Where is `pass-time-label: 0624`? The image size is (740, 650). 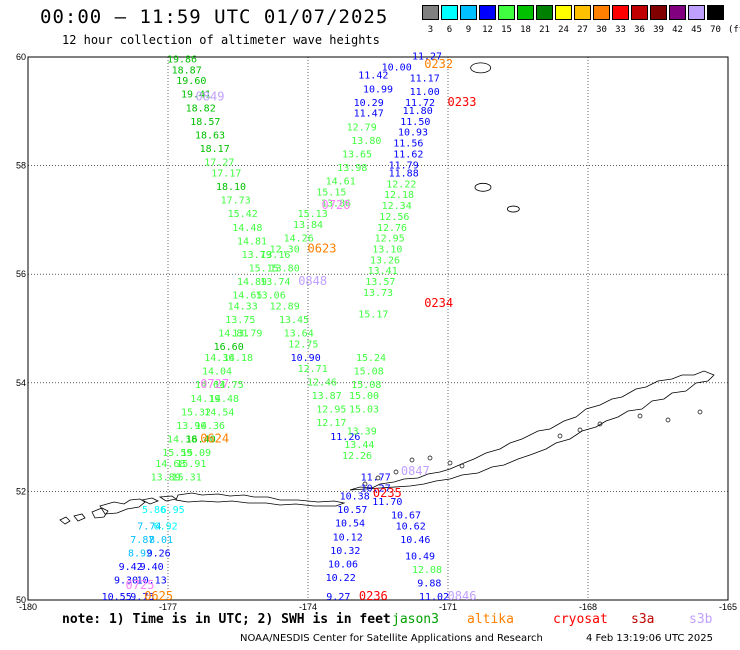
pass-time-label: 0624 is located at coordinates (214, 439).